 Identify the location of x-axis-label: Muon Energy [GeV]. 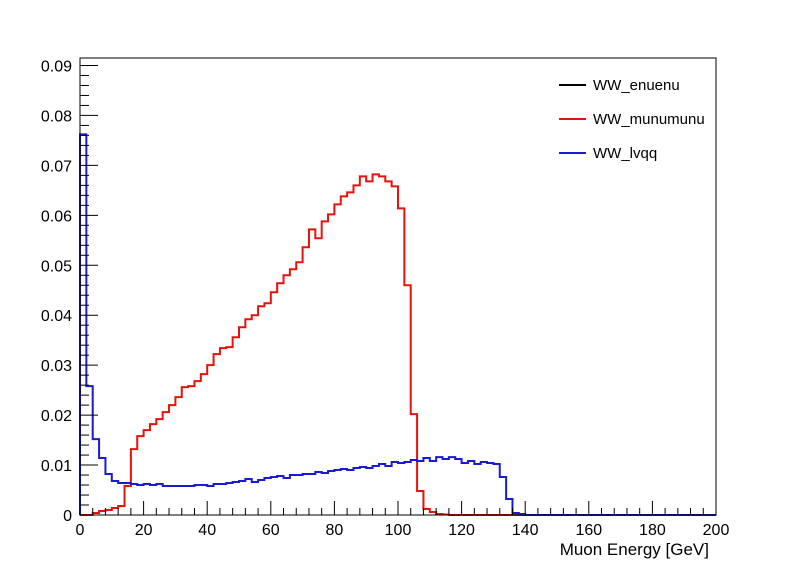
(634, 549).